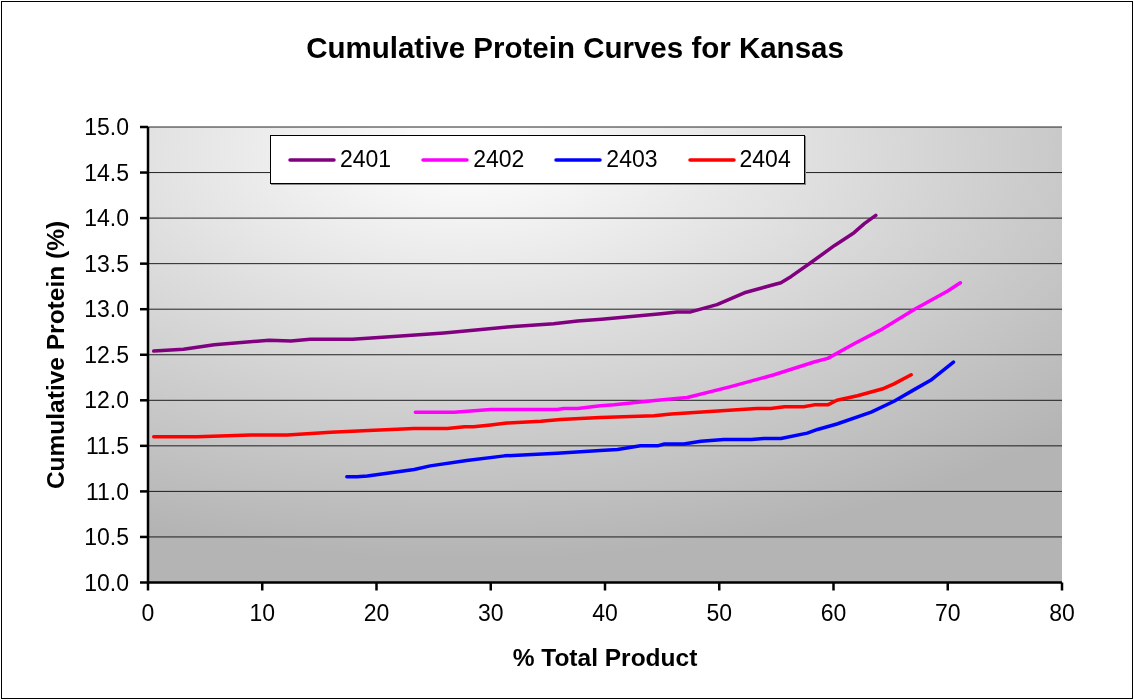 The width and height of the screenshot is (1134, 700). Describe the element at coordinates (833, 612) in the screenshot. I see `x-tick-label: 60` at that location.